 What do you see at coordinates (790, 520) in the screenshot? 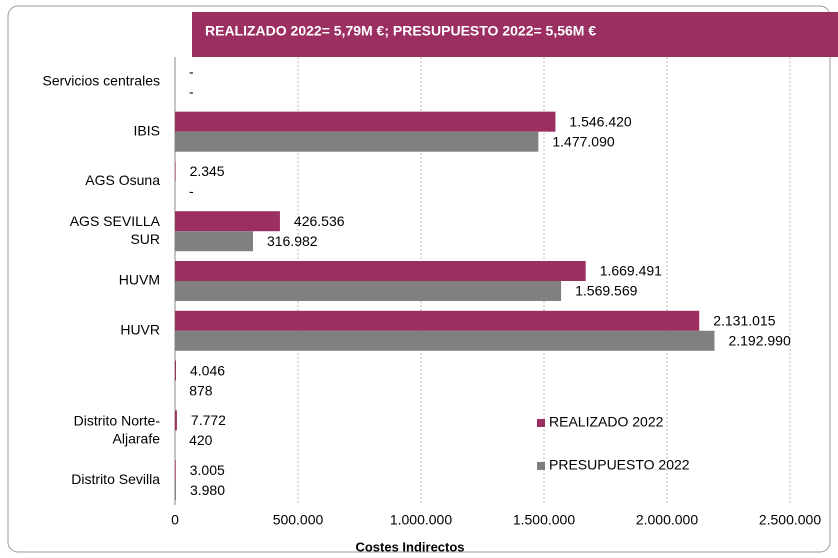
I see `x-tick-label: 2.500.000` at bounding box center [790, 520].